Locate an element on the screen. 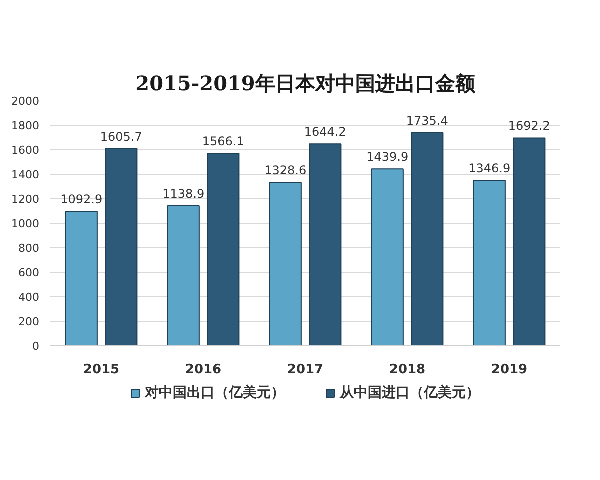 This screenshot has width=600, height=480. y-tick-label: 800 is located at coordinates (29, 248).